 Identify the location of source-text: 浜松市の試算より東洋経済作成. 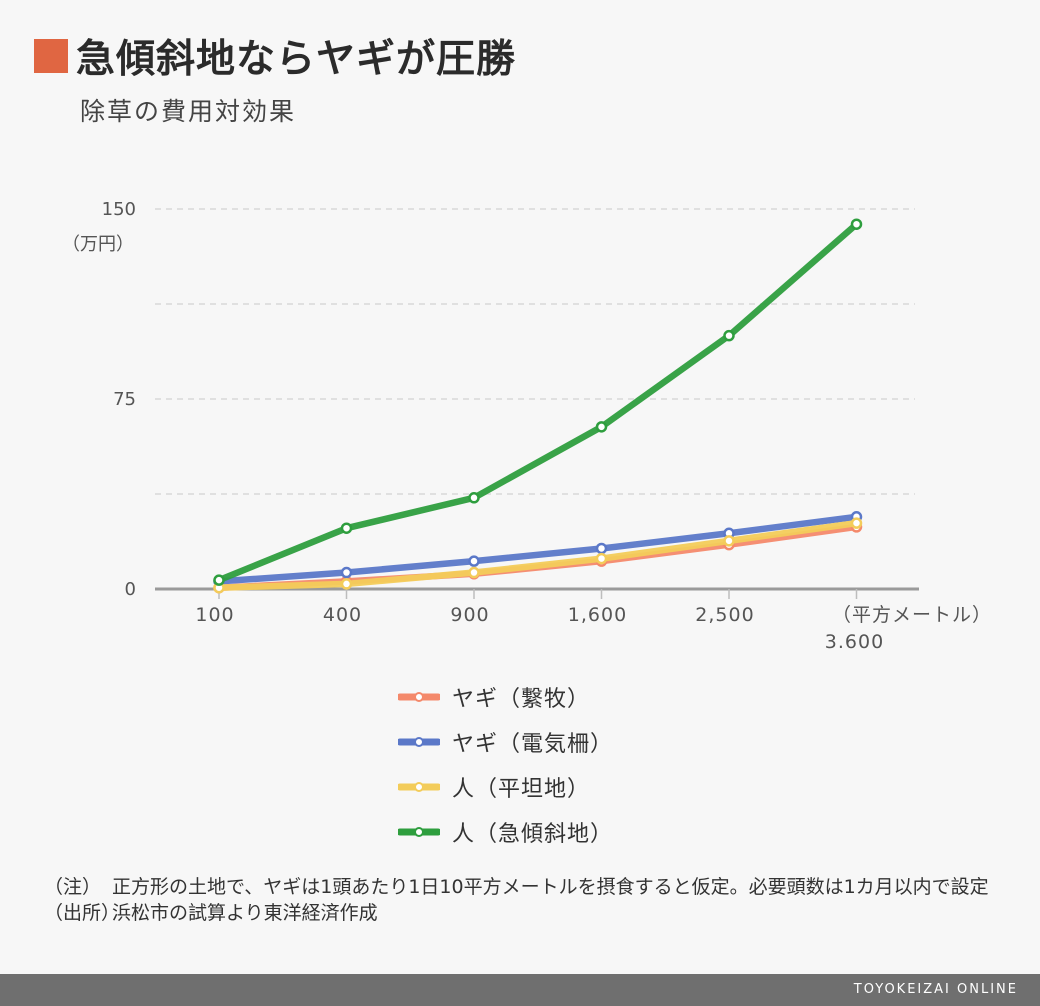
(245, 913).